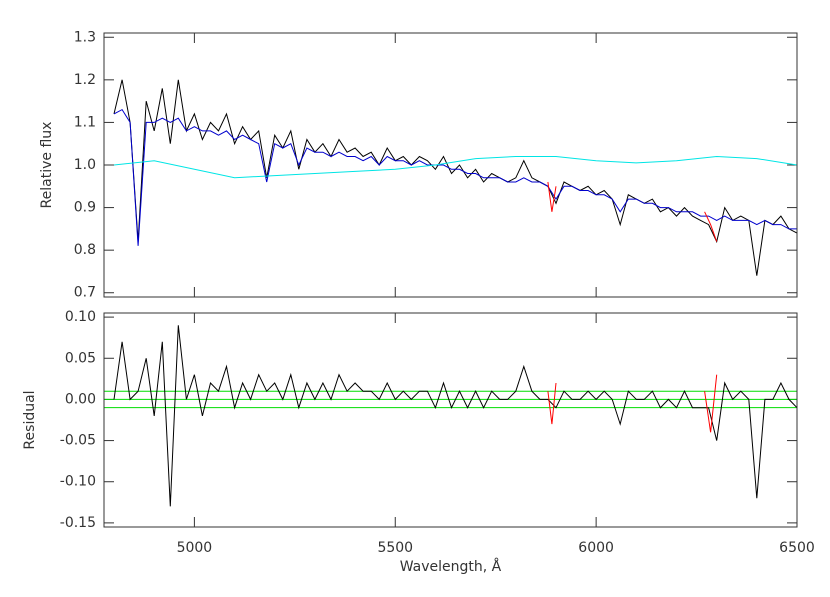 This screenshot has height=597, width=830. Describe the element at coordinates (195, 548) in the screenshot. I see `x-tick-label: 5000` at that location.